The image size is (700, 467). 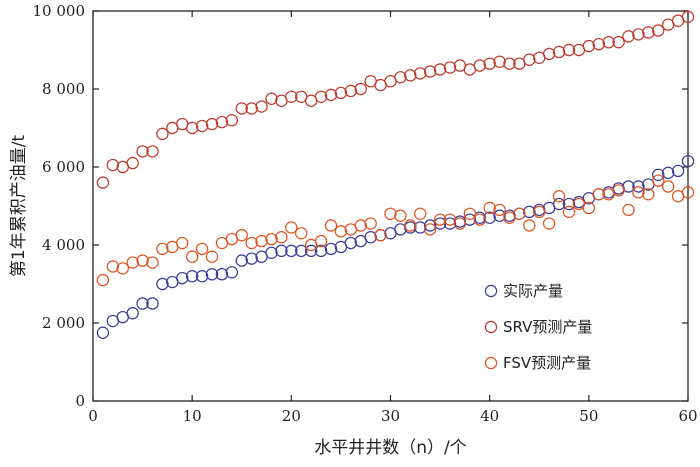 I want to click on legend-label: FSV预测产量, so click(x=547, y=363).